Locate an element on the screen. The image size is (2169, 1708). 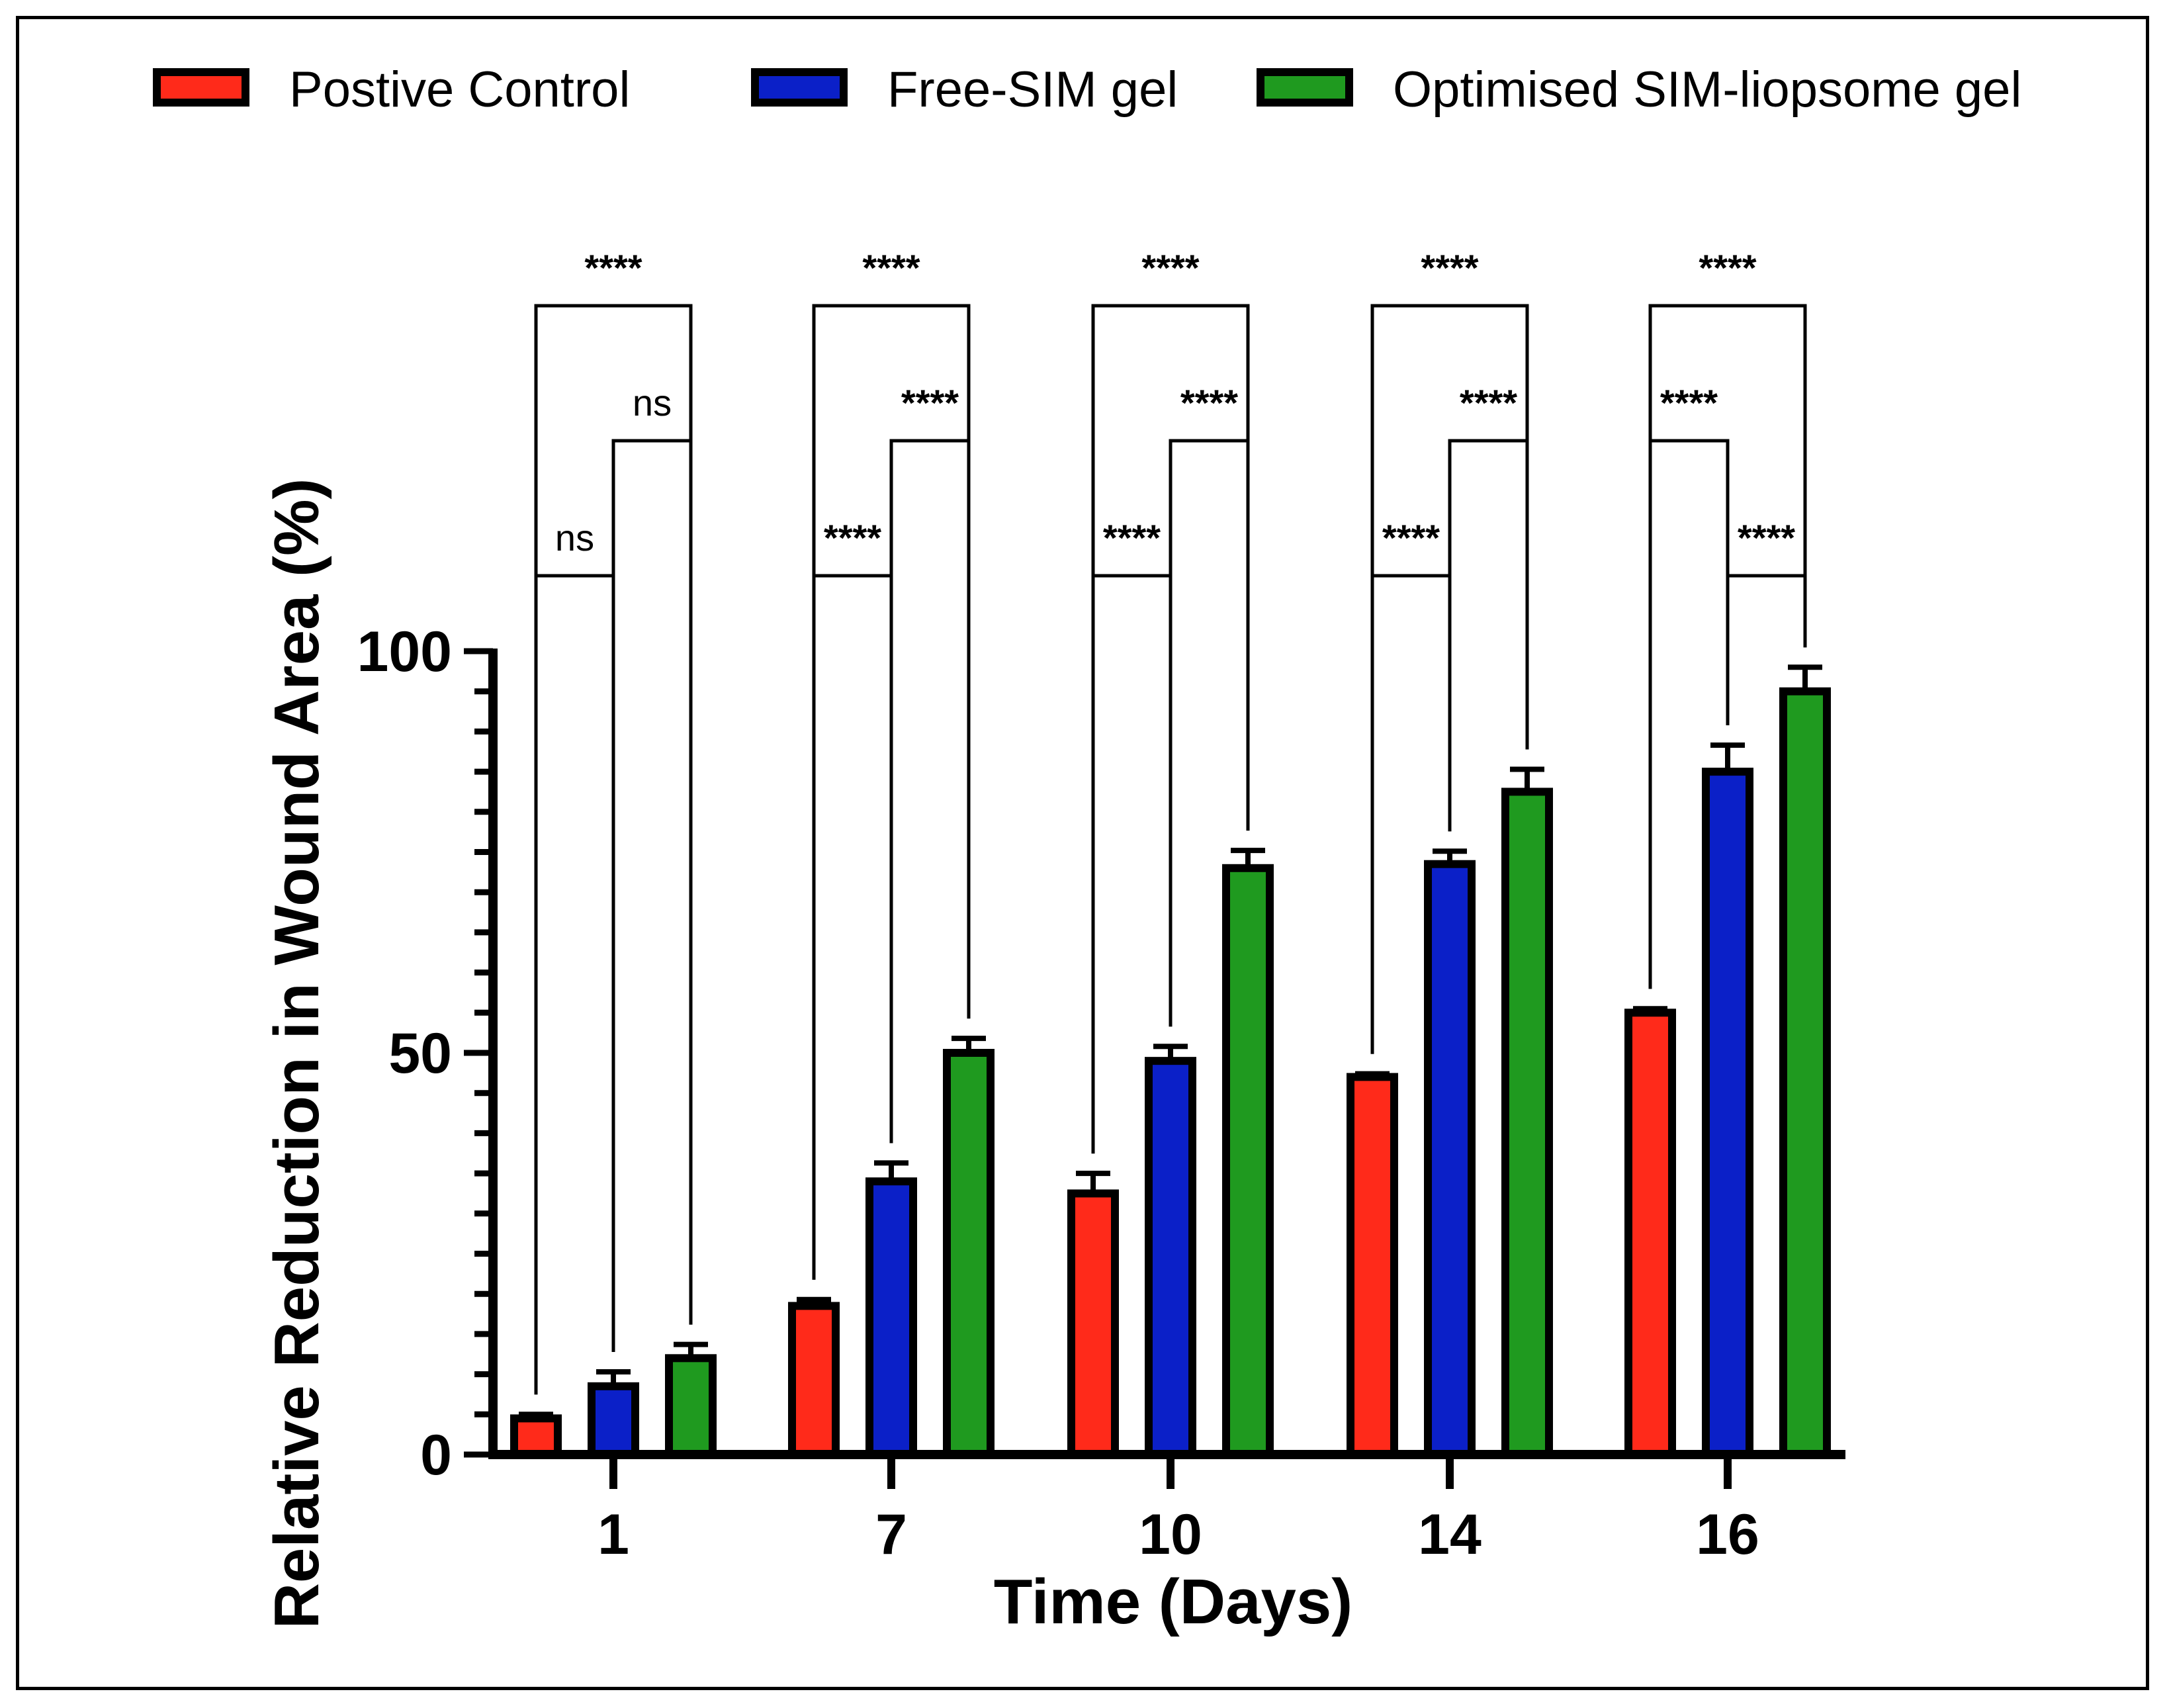
y-tick-label: 0 is located at coordinates (436, 1455).